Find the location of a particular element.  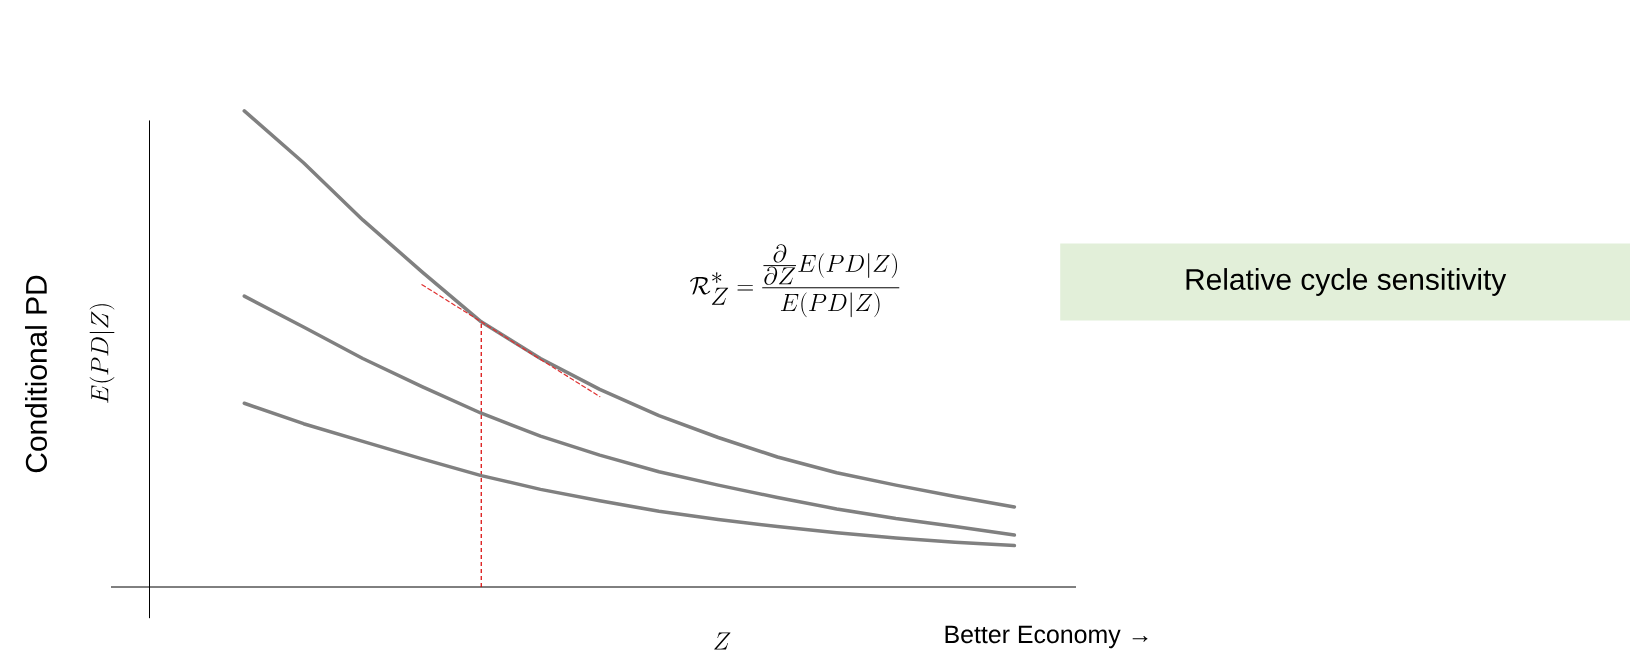

x-axis-title: $Z$ is located at coordinates (722, 641).